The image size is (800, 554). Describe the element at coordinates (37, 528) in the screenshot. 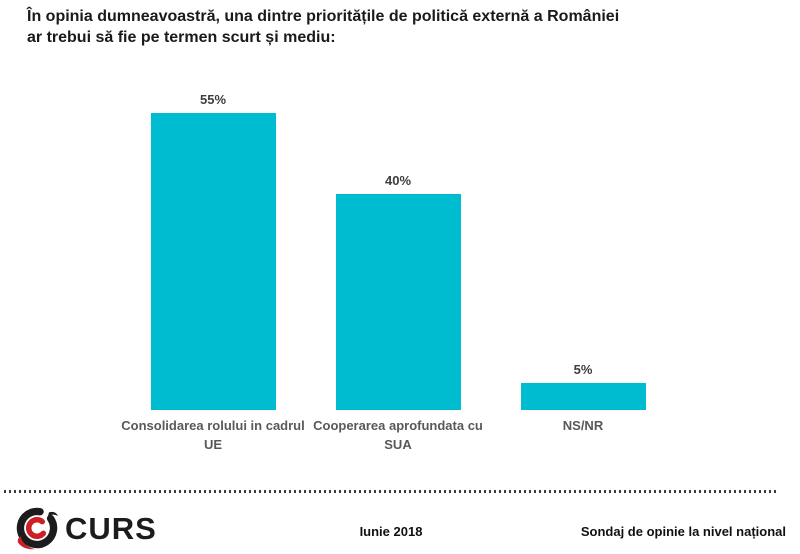

I see `curs-logo-icon` at that location.